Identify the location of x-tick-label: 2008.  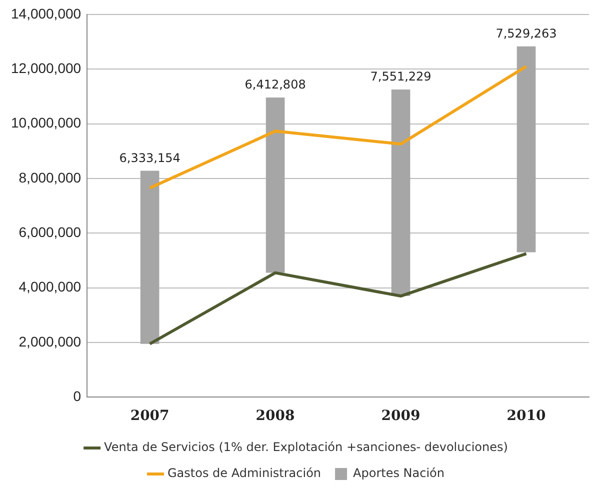
(275, 416).